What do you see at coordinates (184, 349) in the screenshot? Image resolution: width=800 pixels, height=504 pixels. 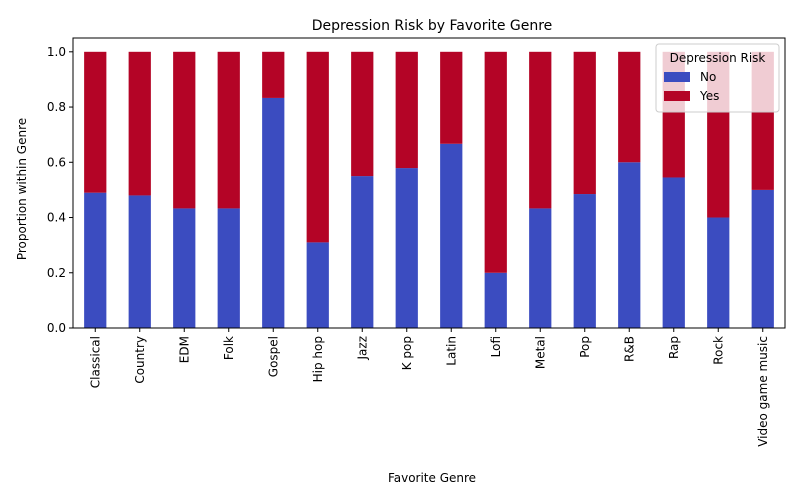 I see `x-tick-label-2: EDM` at bounding box center [184, 349].